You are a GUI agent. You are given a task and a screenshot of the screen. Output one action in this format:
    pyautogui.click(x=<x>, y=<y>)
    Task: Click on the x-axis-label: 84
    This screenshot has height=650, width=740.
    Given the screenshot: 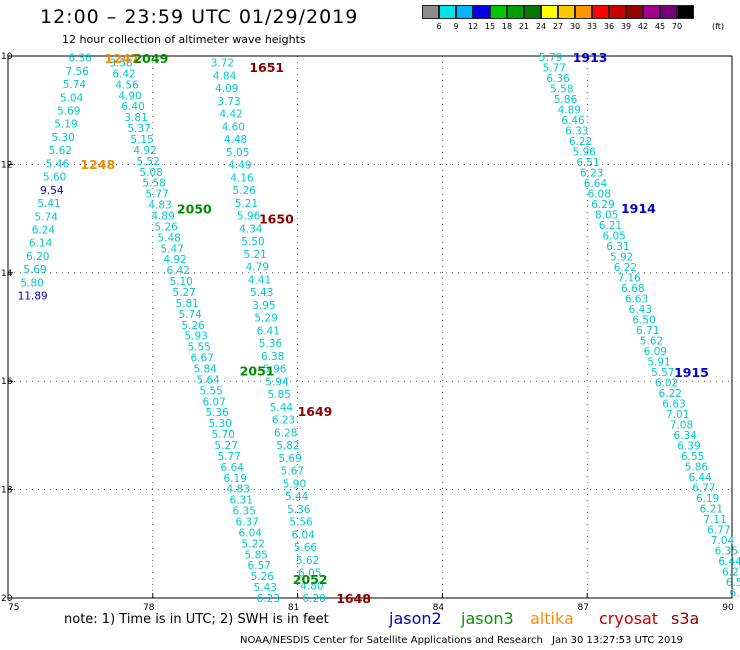 What is the action you would take?
    pyautogui.click(x=439, y=608)
    